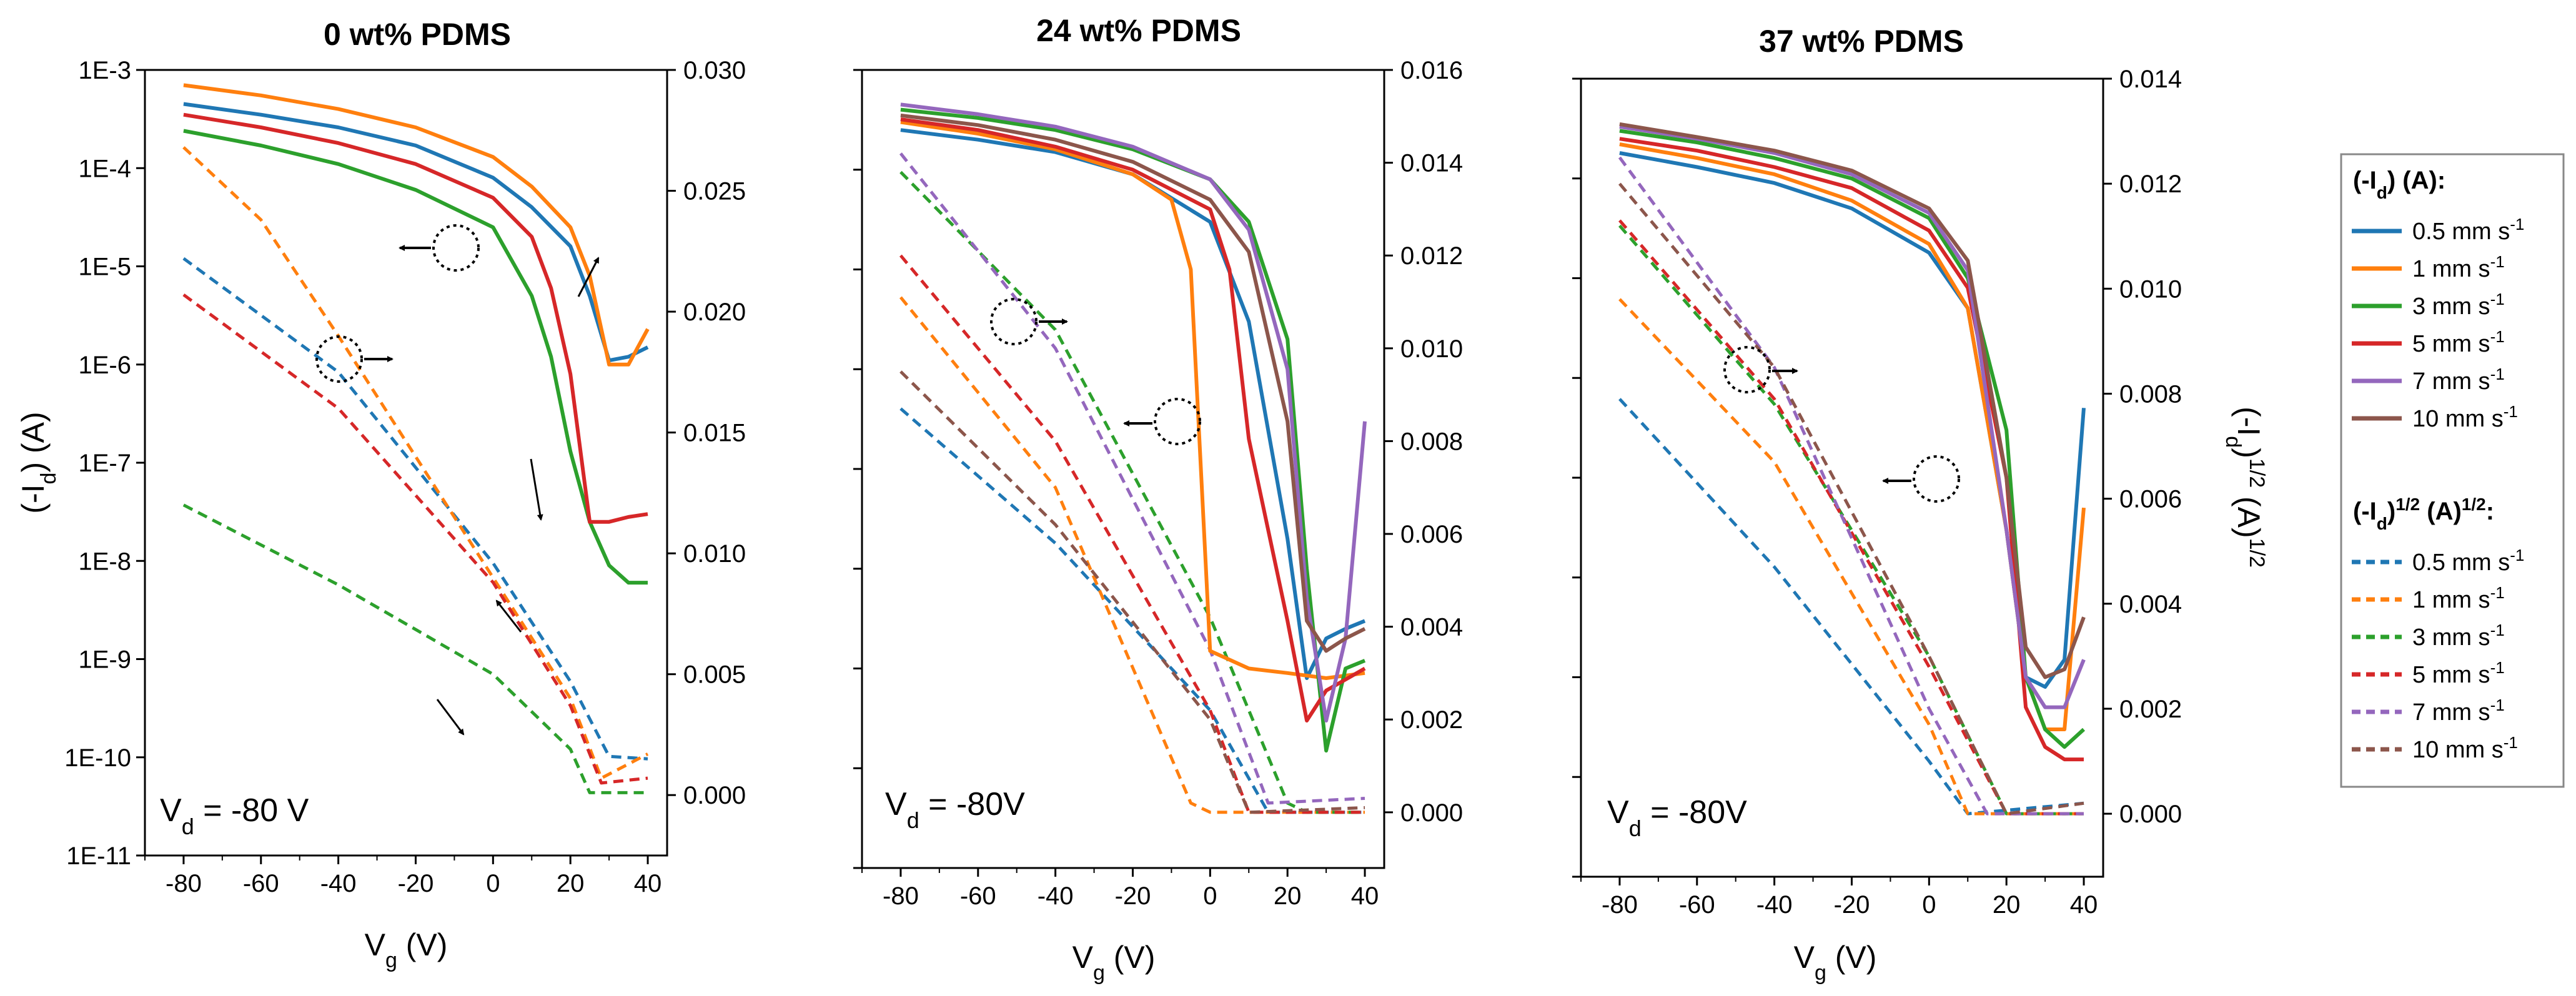 The width and height of the screenshot is (2576, 996). I want to click on vd-annotation: Vd = -80 V, so click(234, 815).